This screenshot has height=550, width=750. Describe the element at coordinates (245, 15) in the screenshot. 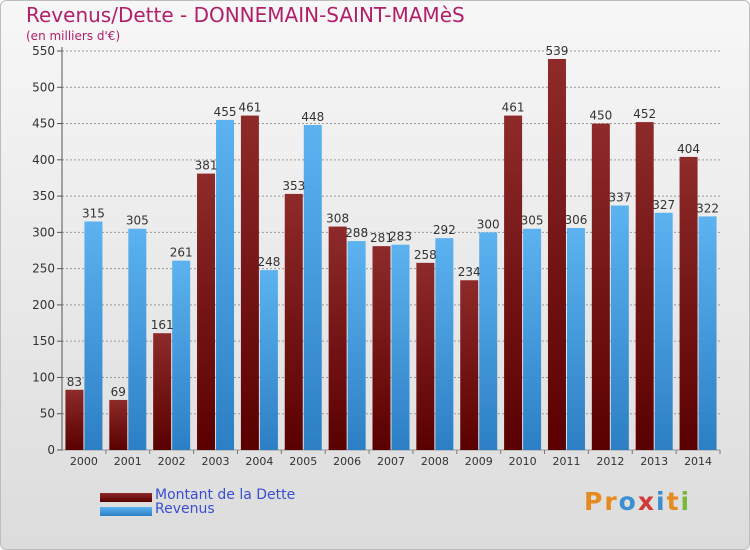

I see `chart-title: Revenus/Dette - DONNEMAIN-SAINT-MAMèS` at that location.